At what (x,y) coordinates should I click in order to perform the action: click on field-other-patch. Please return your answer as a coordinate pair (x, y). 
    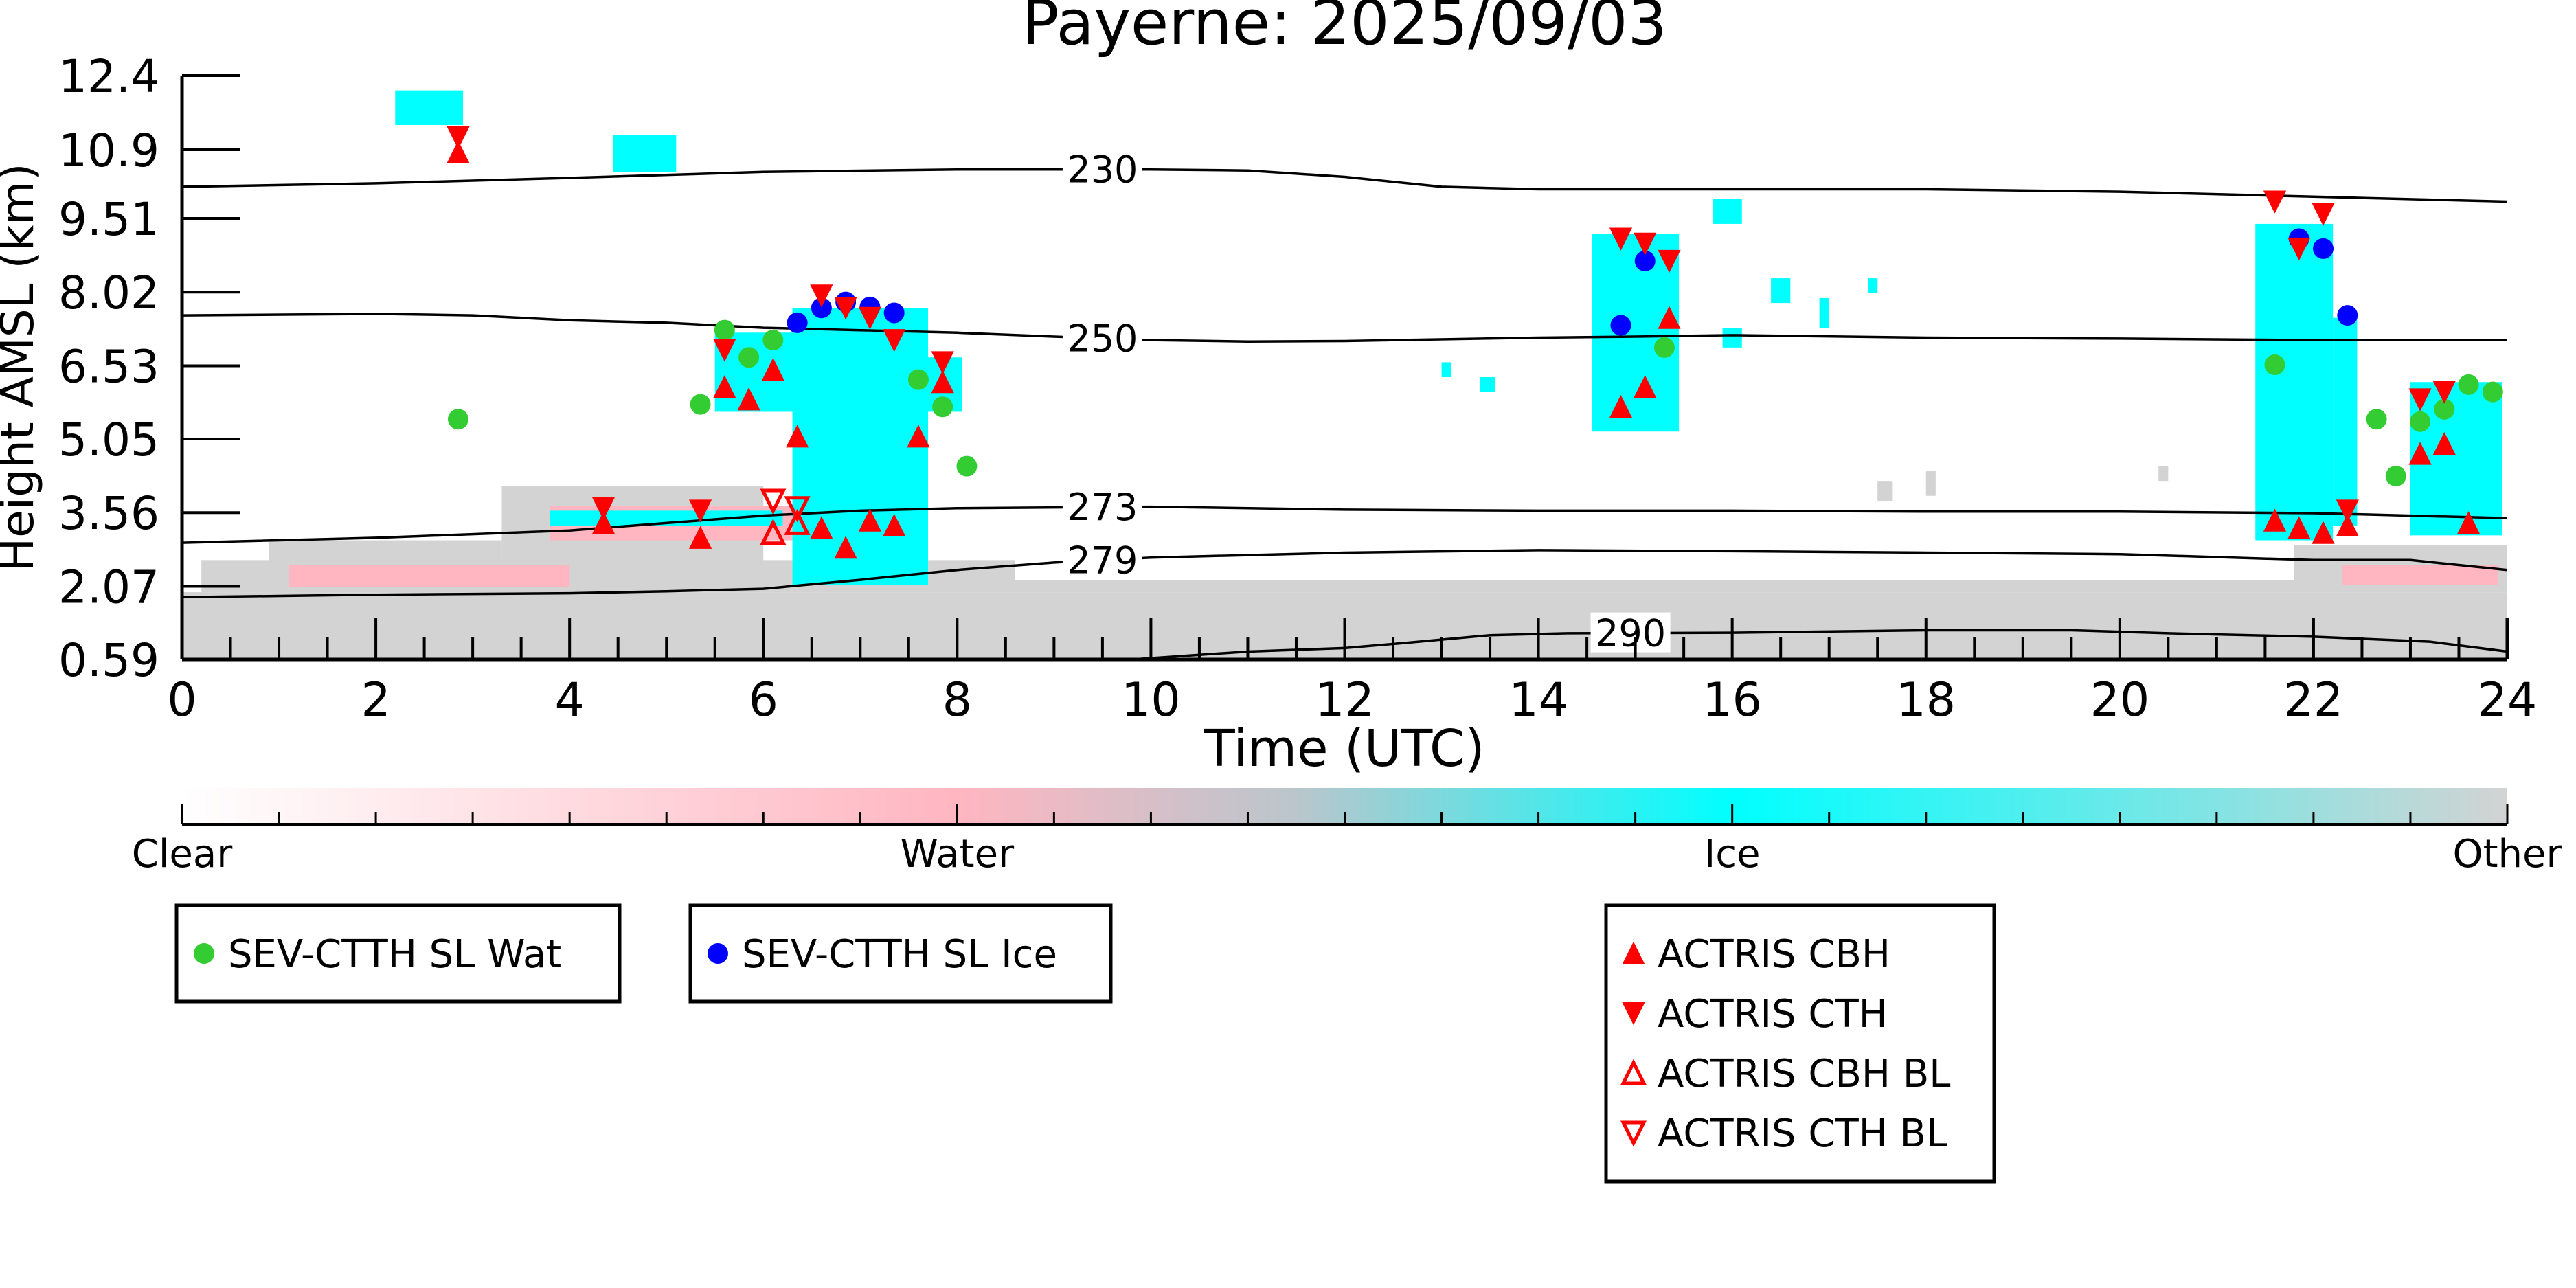
    Looking at the image, I should click on (1885, 491).